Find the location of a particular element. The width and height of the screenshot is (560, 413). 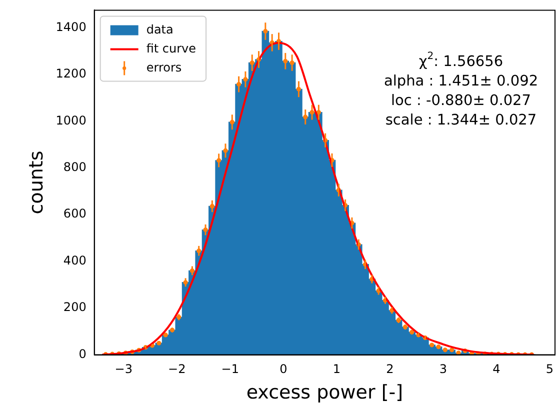

y-tick-label: 400 is located at coordinates (74, 260).